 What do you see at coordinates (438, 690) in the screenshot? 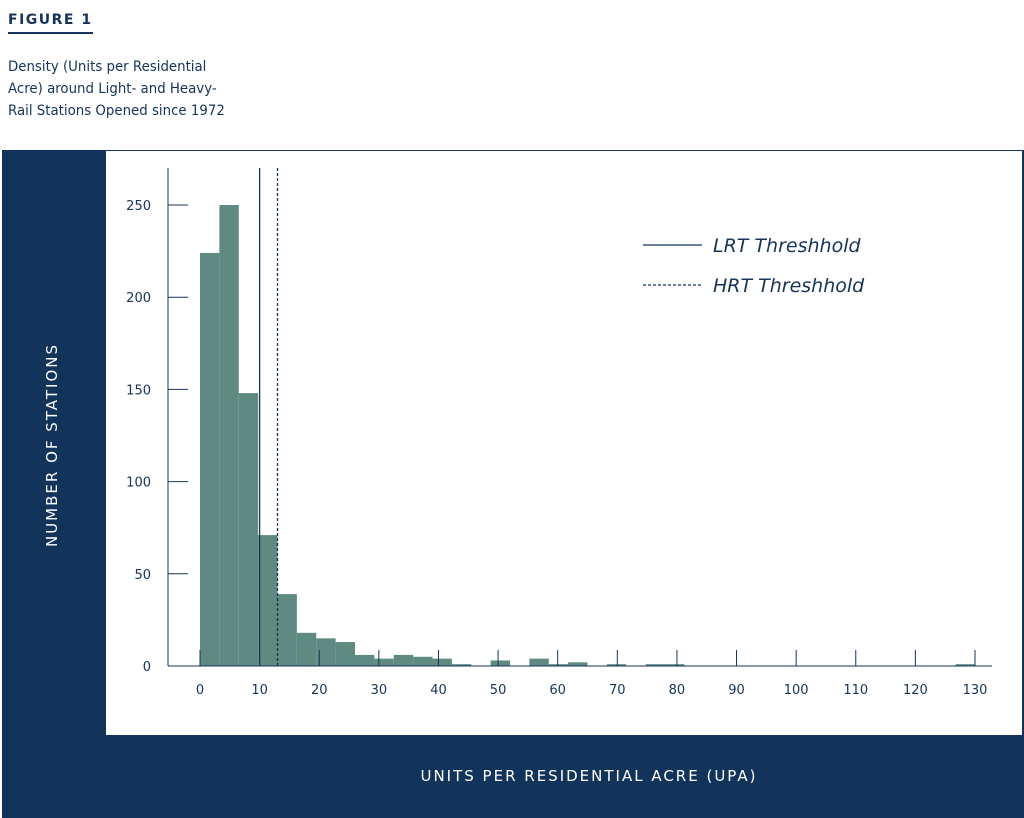
I see `x-tick-label-40: 40` at bounding box center [438, 690].